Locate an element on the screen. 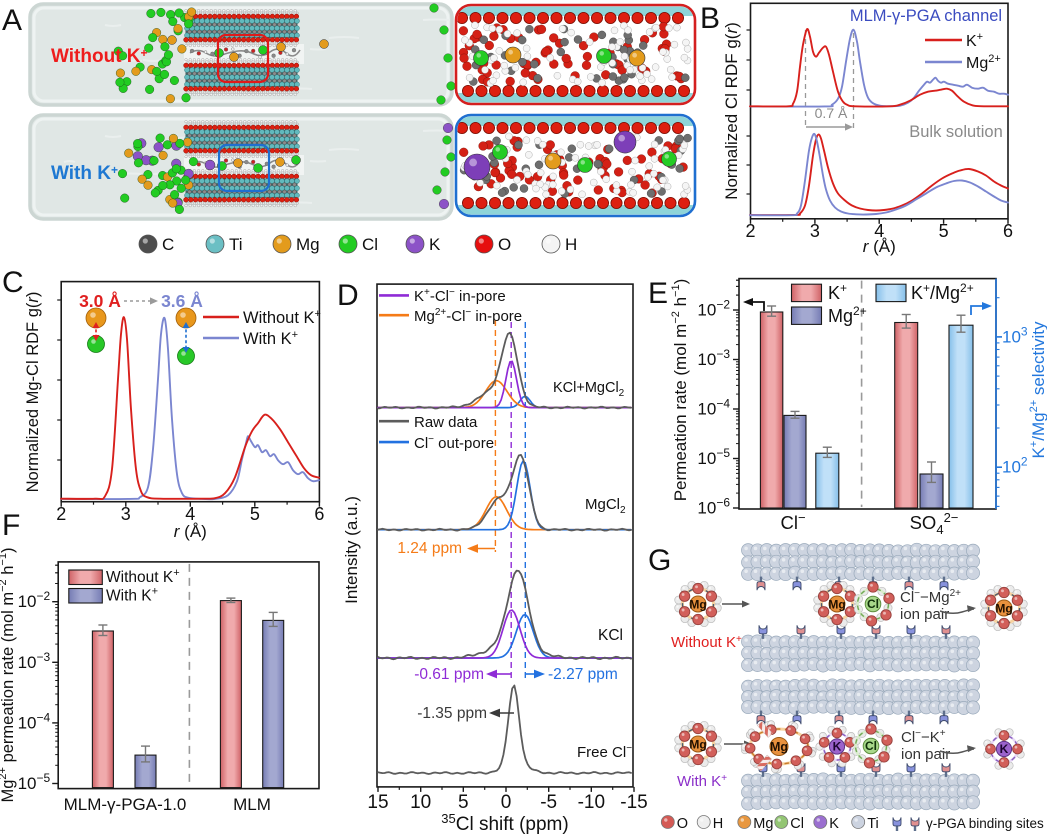 The height and width of the screenshot is (834, 1047). svg-text: E is located at coordinates (658, 293).